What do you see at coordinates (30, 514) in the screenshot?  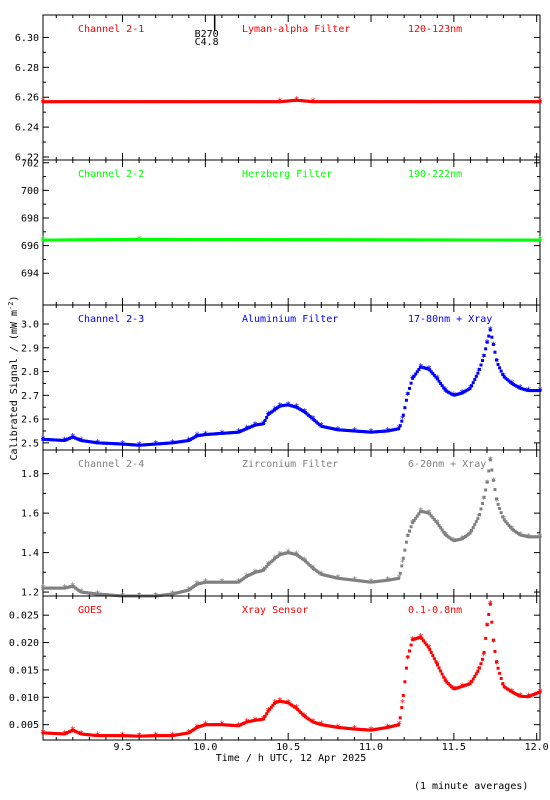 I see `y-tick-label: 1.6` at bounding box center [30, 514].